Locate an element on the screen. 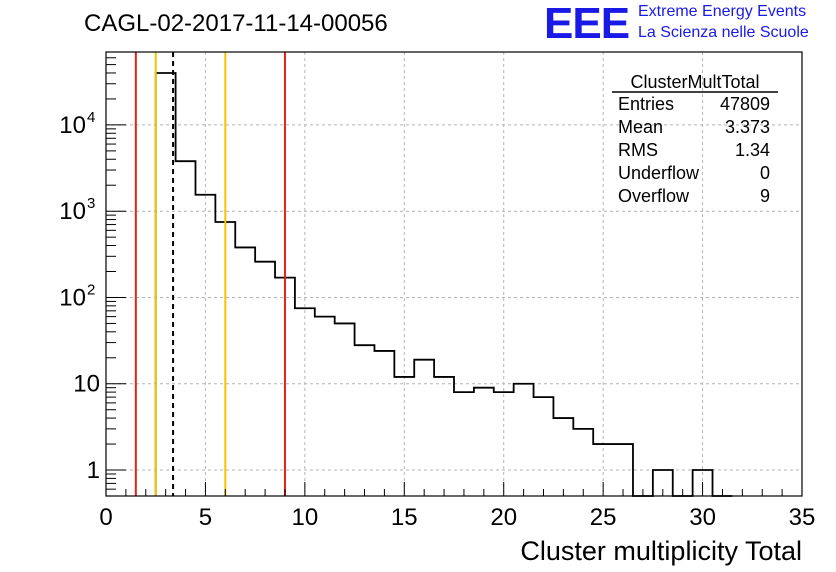  marker-lines is located at coordinates (210, 274).